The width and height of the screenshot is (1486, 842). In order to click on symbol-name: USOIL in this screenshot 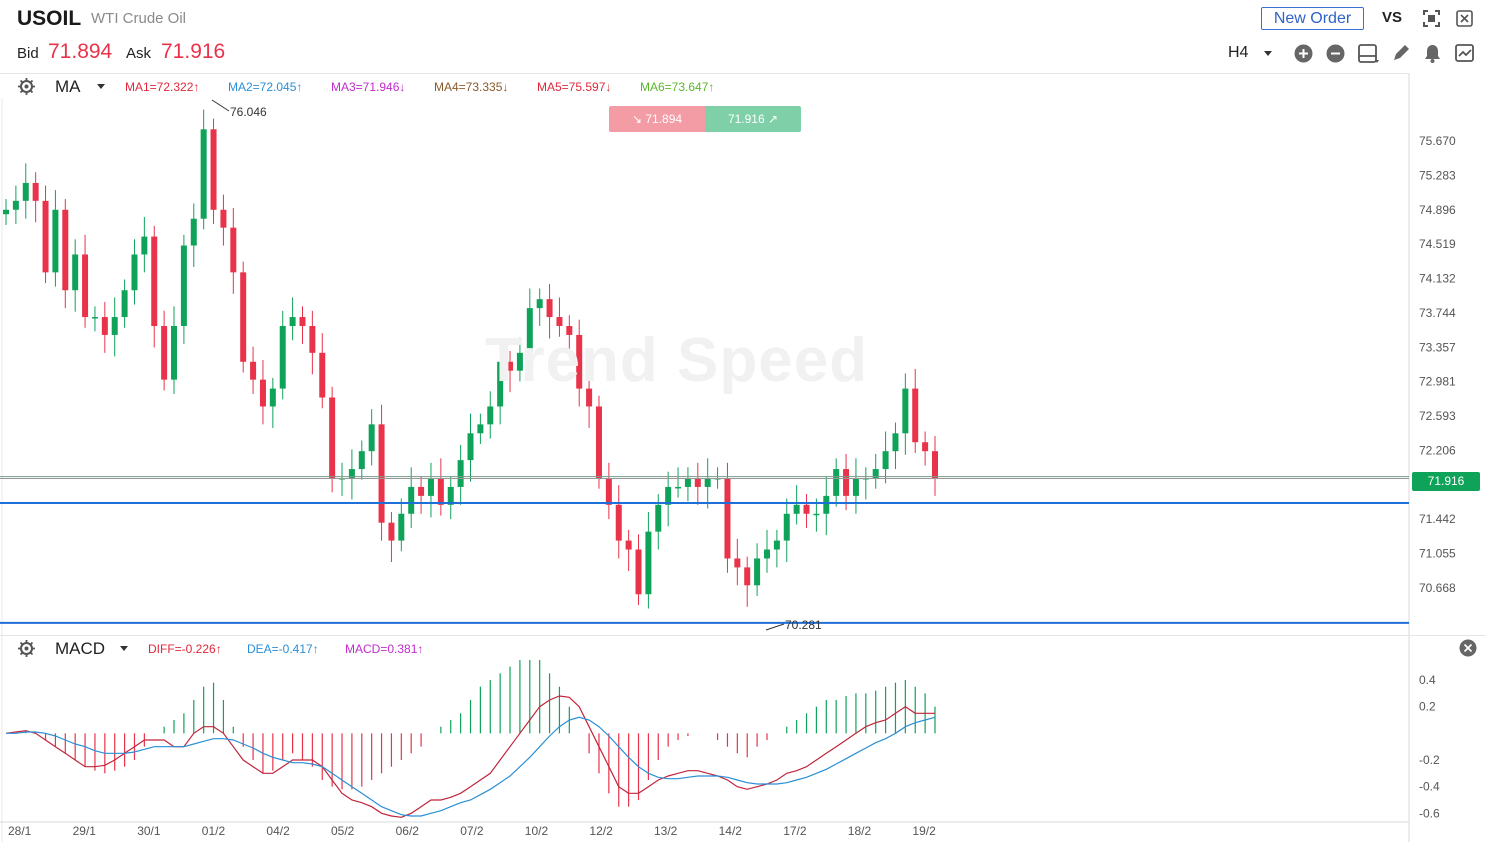, I will do `click(49, 18)`.